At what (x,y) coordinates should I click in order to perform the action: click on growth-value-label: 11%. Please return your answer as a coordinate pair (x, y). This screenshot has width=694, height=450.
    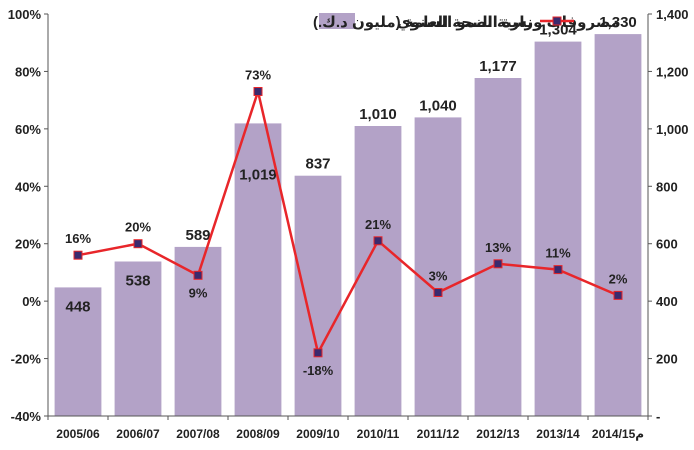
    Looking at the image, I should click on (558, 253).